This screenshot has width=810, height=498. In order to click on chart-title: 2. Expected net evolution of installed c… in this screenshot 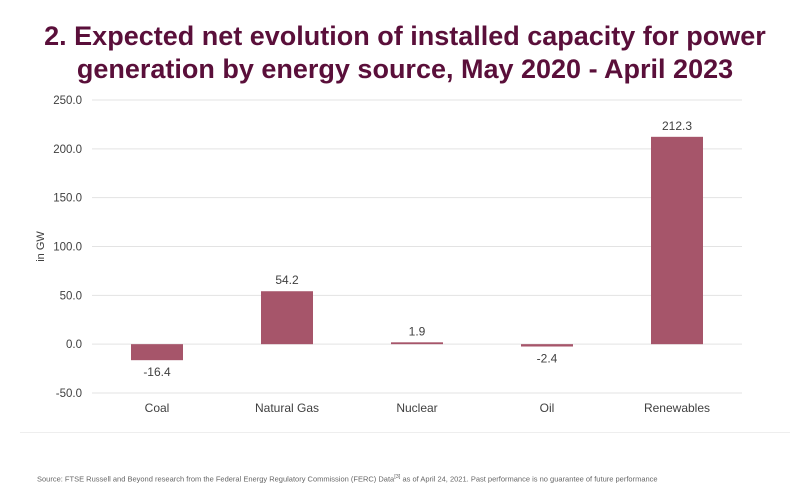, I will do `click(405, 53)`.